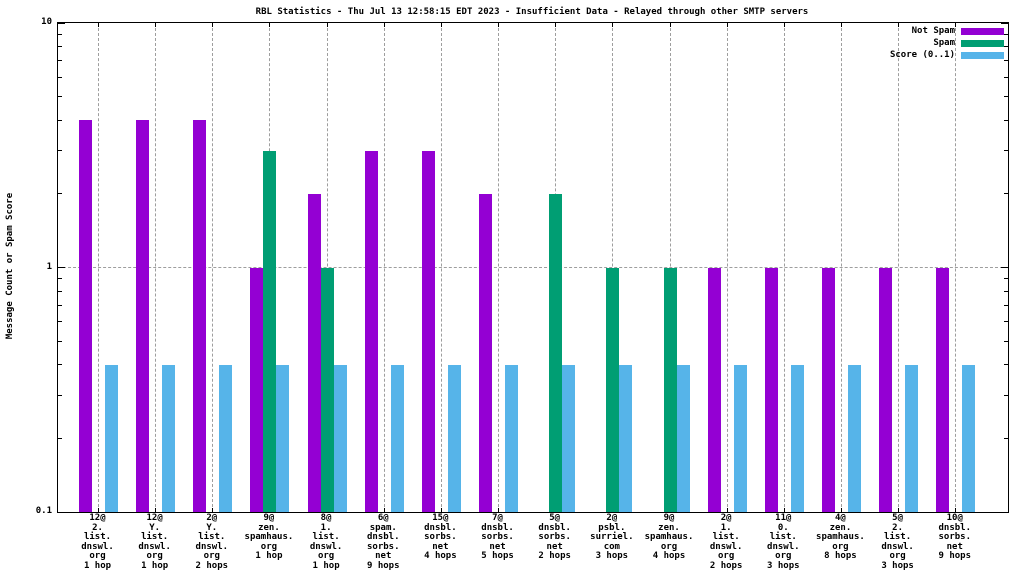  Describe the element at coordinates (982, 31) in the screenshot. I see `legend-swatch-not-spam` at that location.